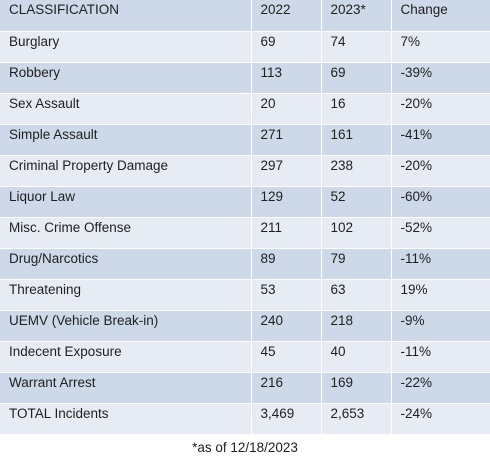 Image resolution: width=490 pixels, height=463 pixels. I want to click on cell-change: -24%, so click(440, 419).